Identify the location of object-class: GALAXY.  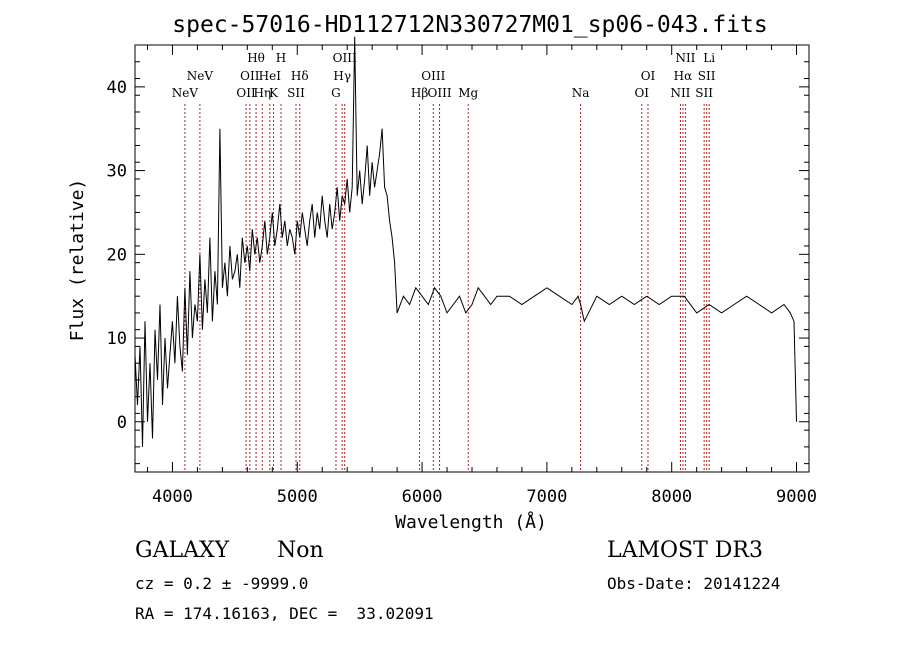
(182, 550).